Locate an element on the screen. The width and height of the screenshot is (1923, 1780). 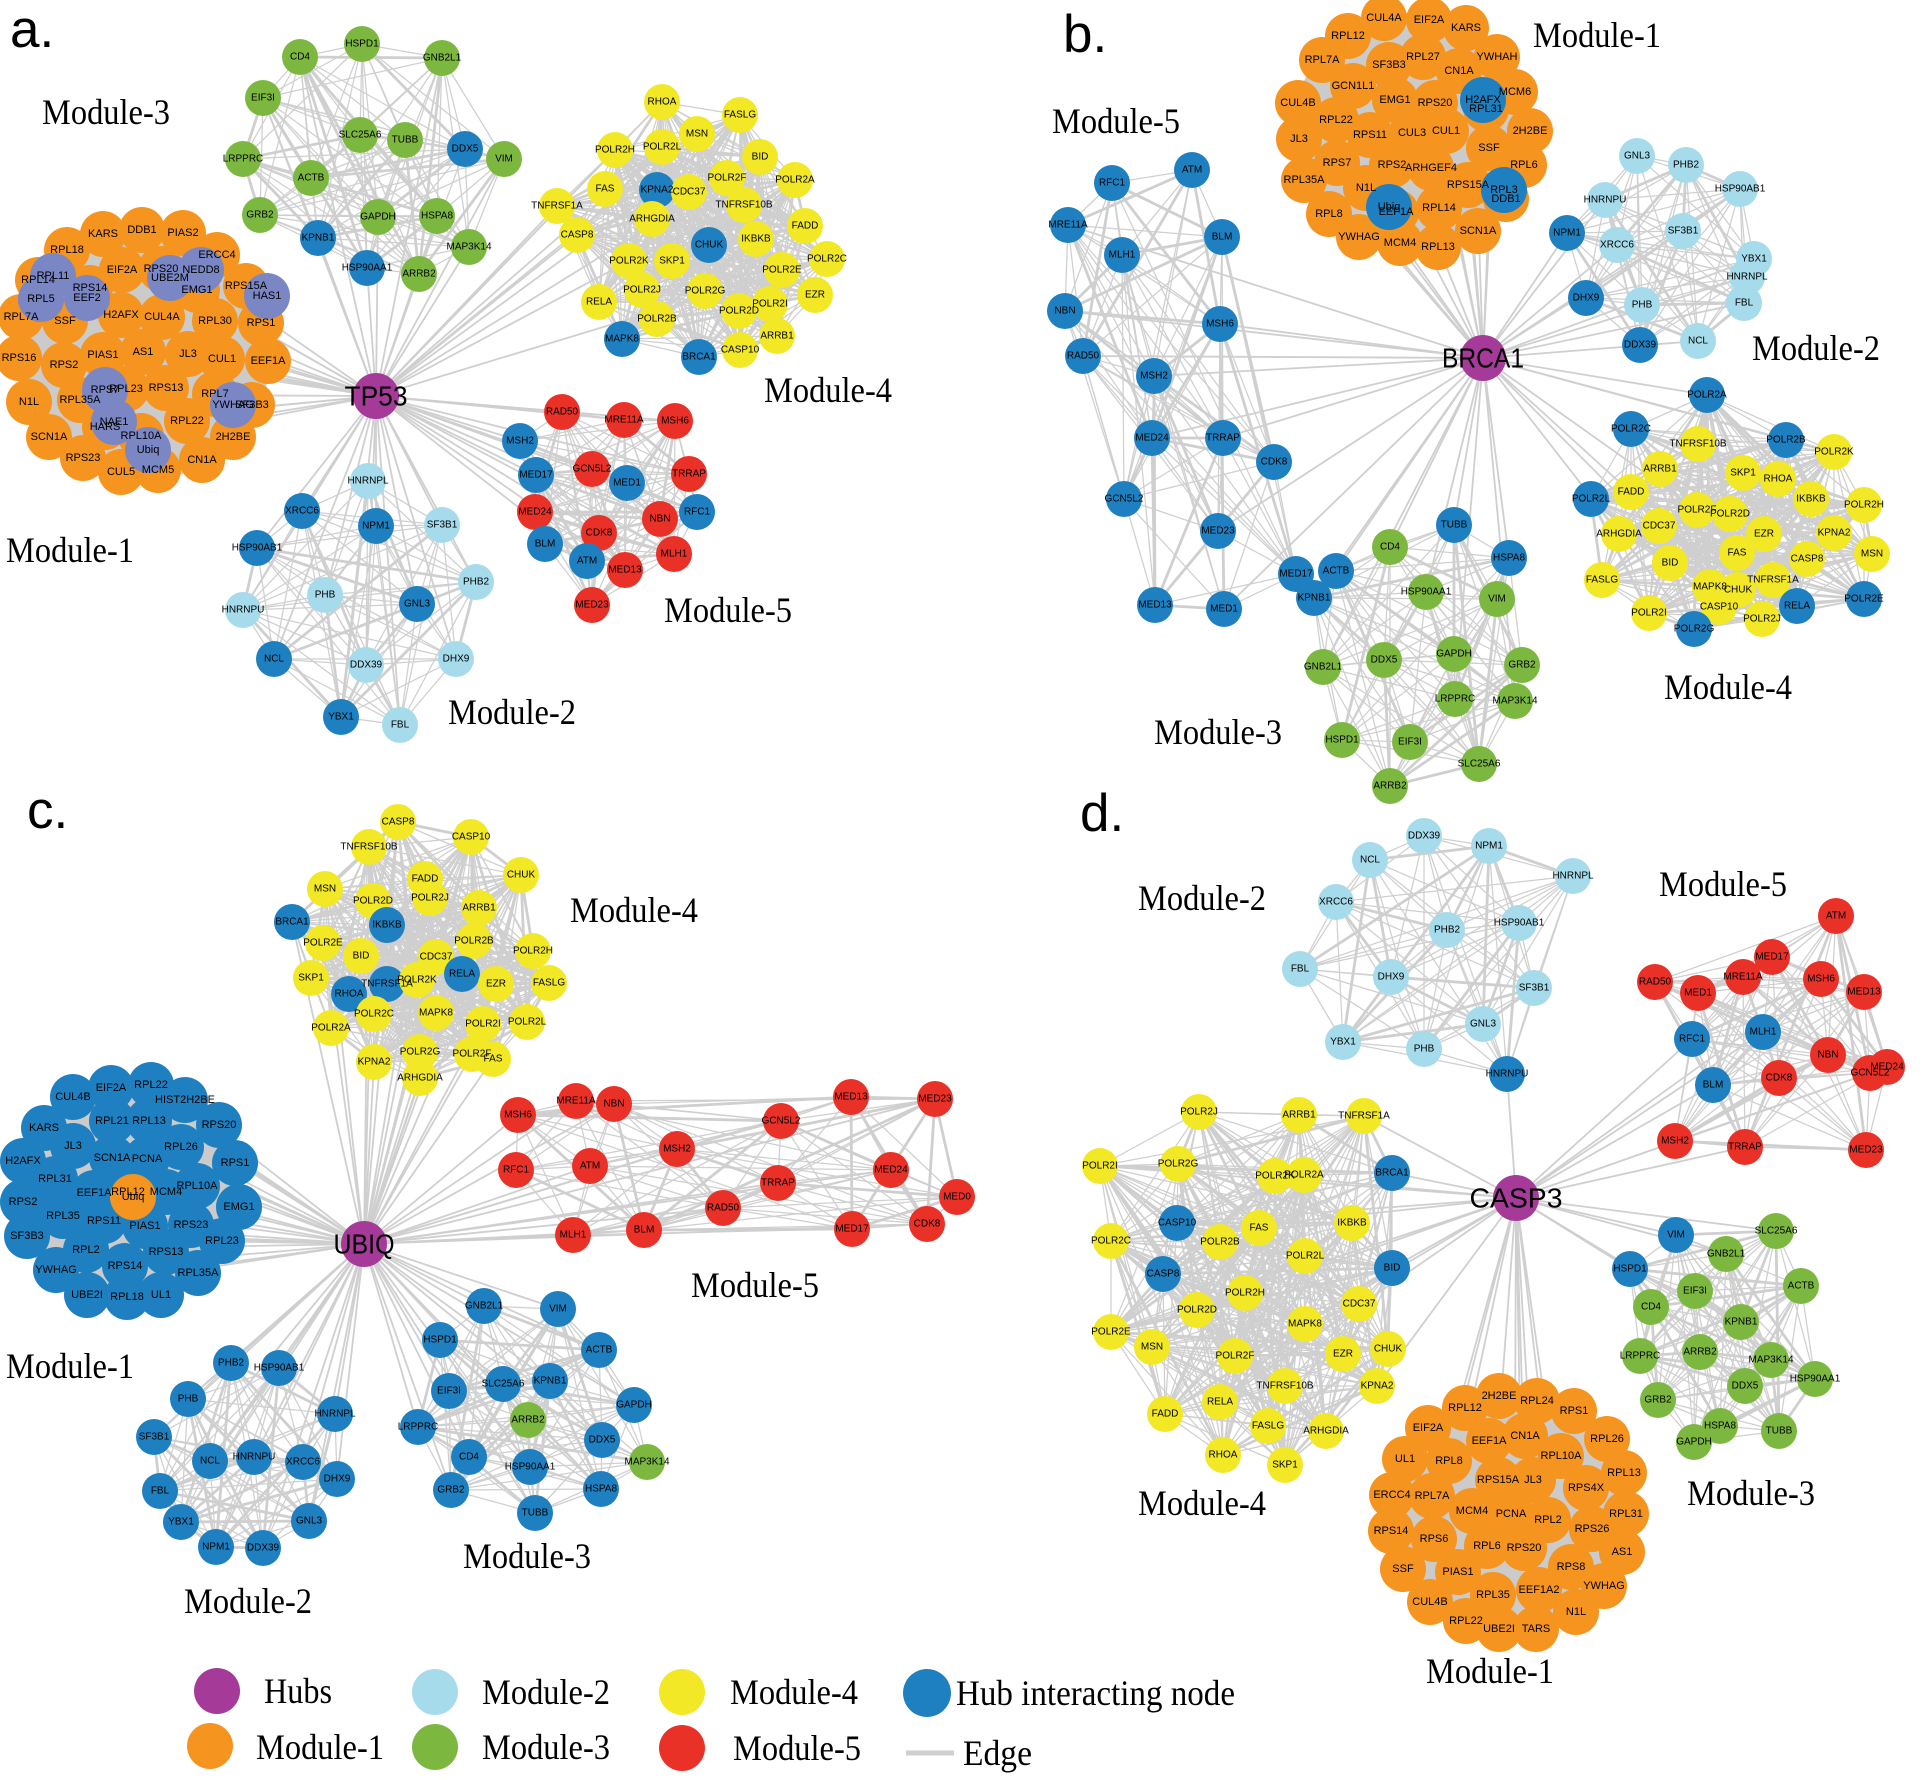
svg-text: FADD is located at coordinates (425, 879).